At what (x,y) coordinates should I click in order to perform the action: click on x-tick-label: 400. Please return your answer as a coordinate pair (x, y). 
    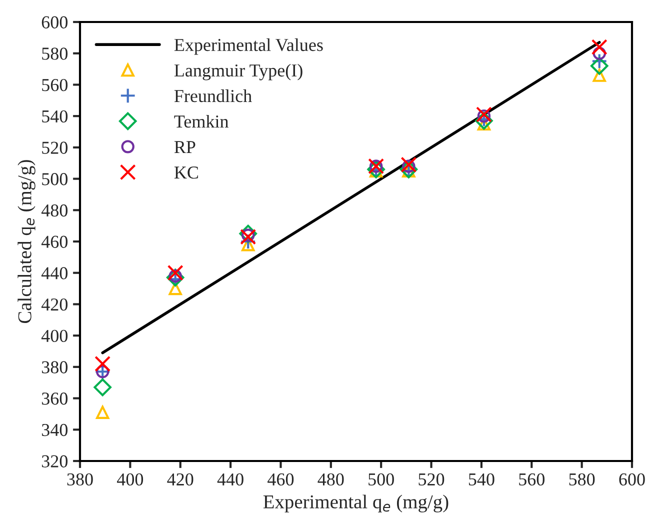
    Looking at the image, I should click on (130, 479).